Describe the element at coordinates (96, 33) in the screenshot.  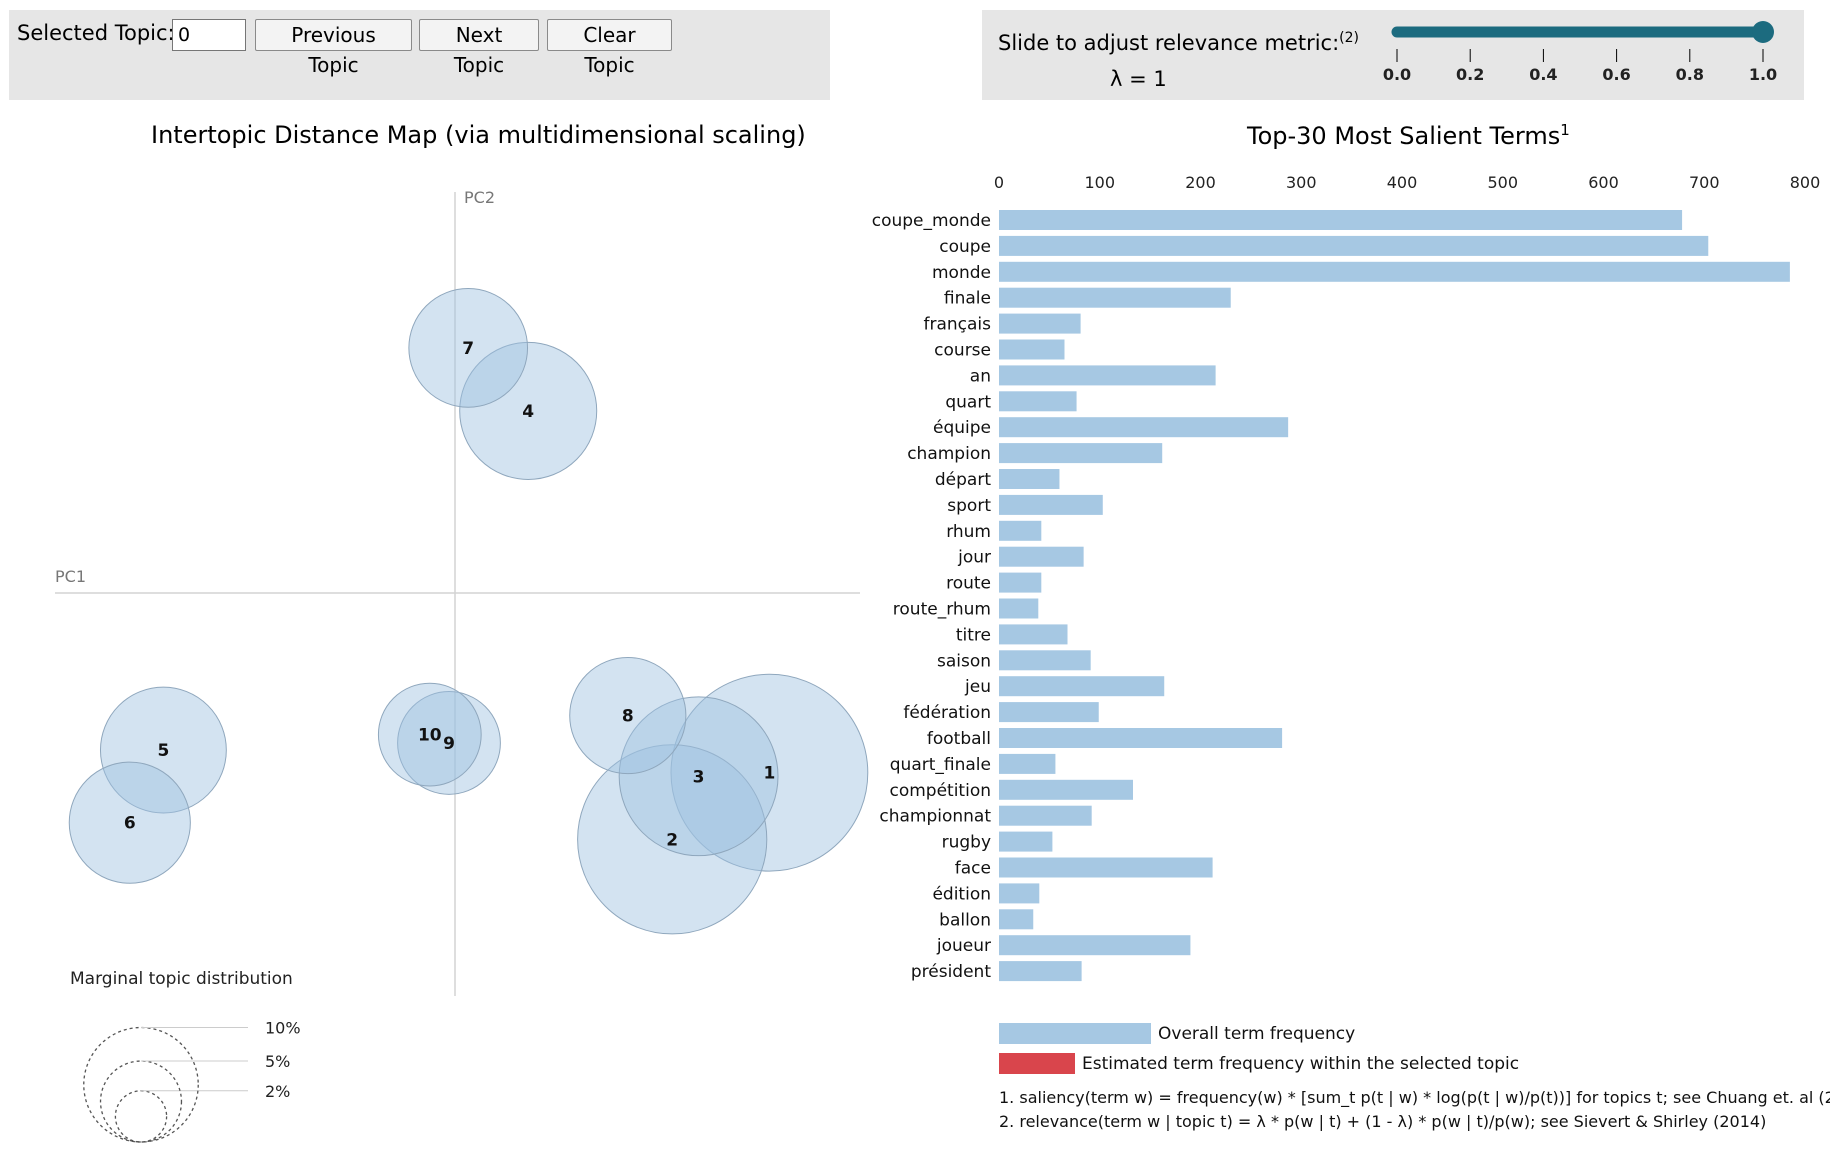
I see `selected-topic-label: Selected Topic:` at that location.